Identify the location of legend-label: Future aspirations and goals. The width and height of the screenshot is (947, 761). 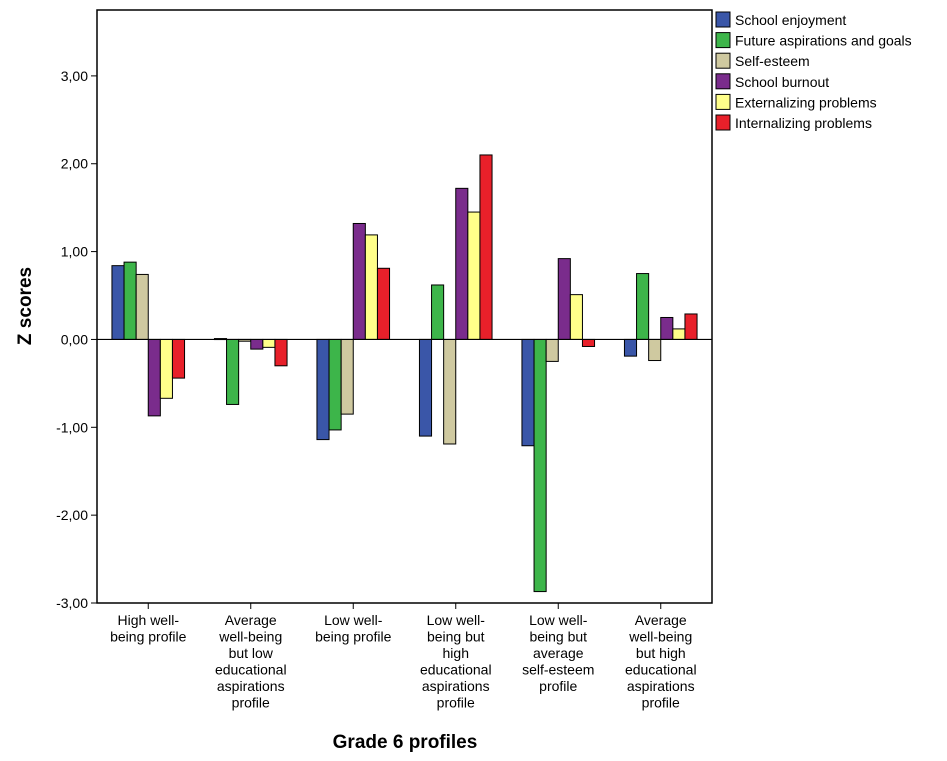
(823, 41).